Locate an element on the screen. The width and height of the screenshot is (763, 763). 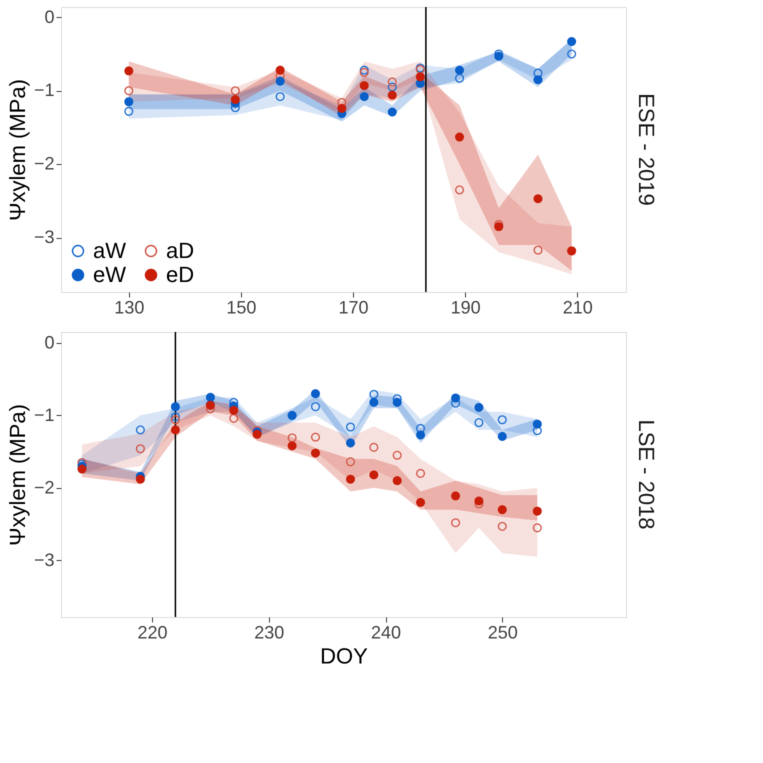
x-tick-label: 230 is located at coordinates (269, 632).